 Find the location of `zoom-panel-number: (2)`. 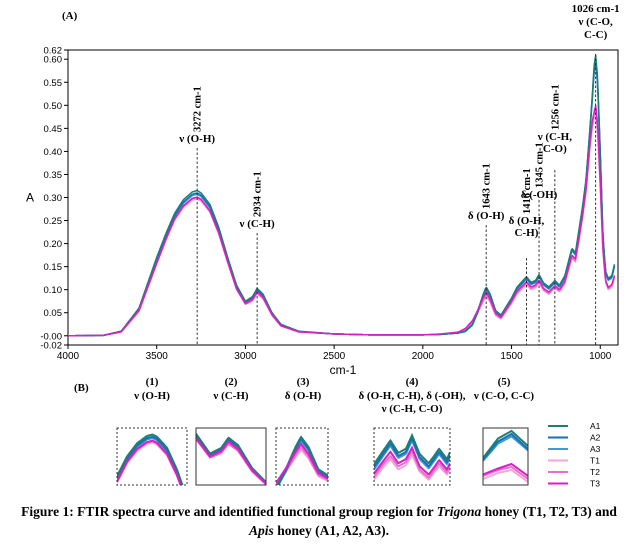

zoom-panel-number: (2) is located at coordinates (231, 382).